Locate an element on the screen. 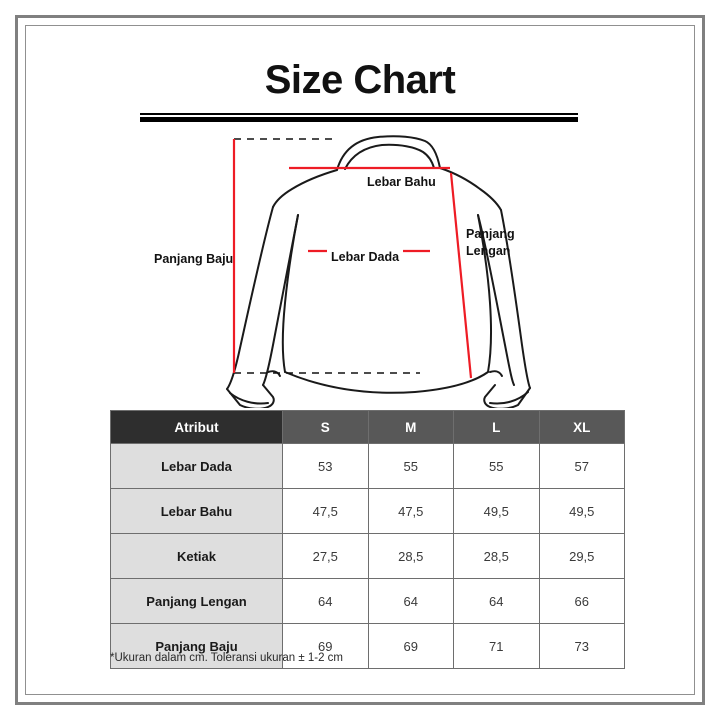  cell-ketiak-s: 27,5 is located at coordinates (325, 556).